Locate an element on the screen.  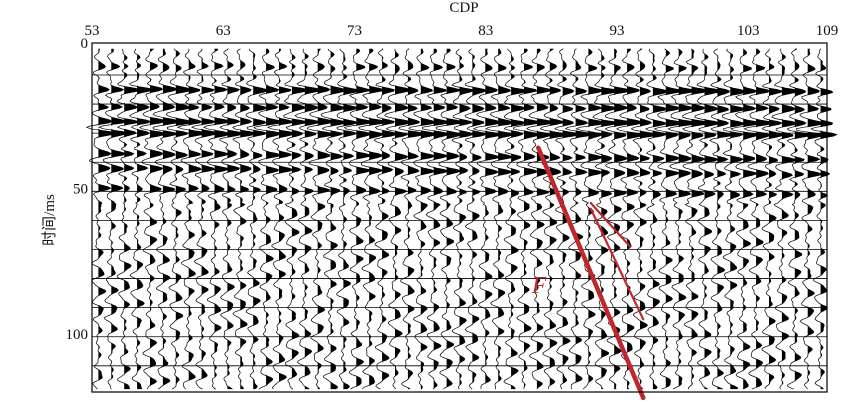
fault-label: F is located at coordinates (539, 286).